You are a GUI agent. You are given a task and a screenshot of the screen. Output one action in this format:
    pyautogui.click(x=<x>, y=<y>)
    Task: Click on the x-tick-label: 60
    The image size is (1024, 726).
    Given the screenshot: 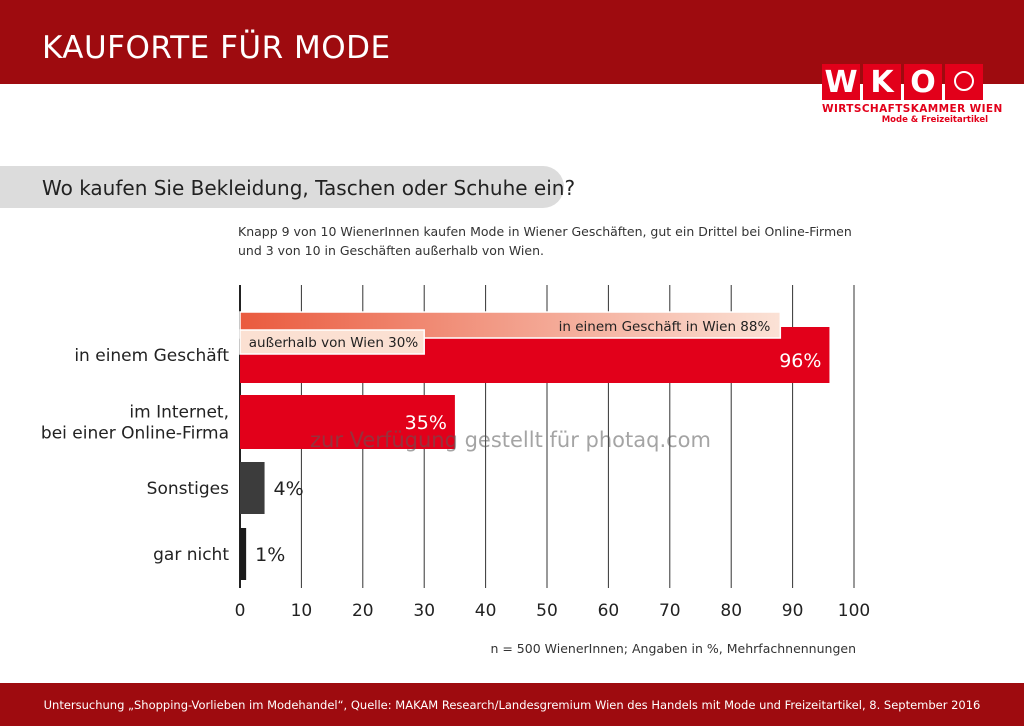 What is the action you would take?
    pyautogui.click(x=609, y=611)
    